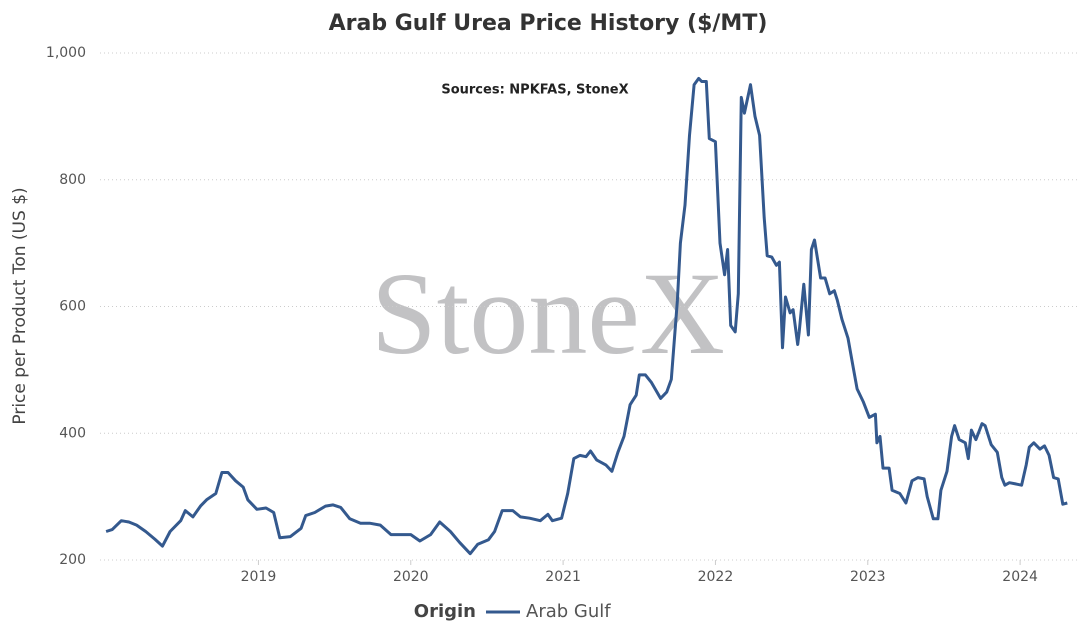  What do you see at coordinates (534, 90) in the screenshot?
I see `annotation: Sources: NPKFAS, StoneX` at bounding box center [534, 90].